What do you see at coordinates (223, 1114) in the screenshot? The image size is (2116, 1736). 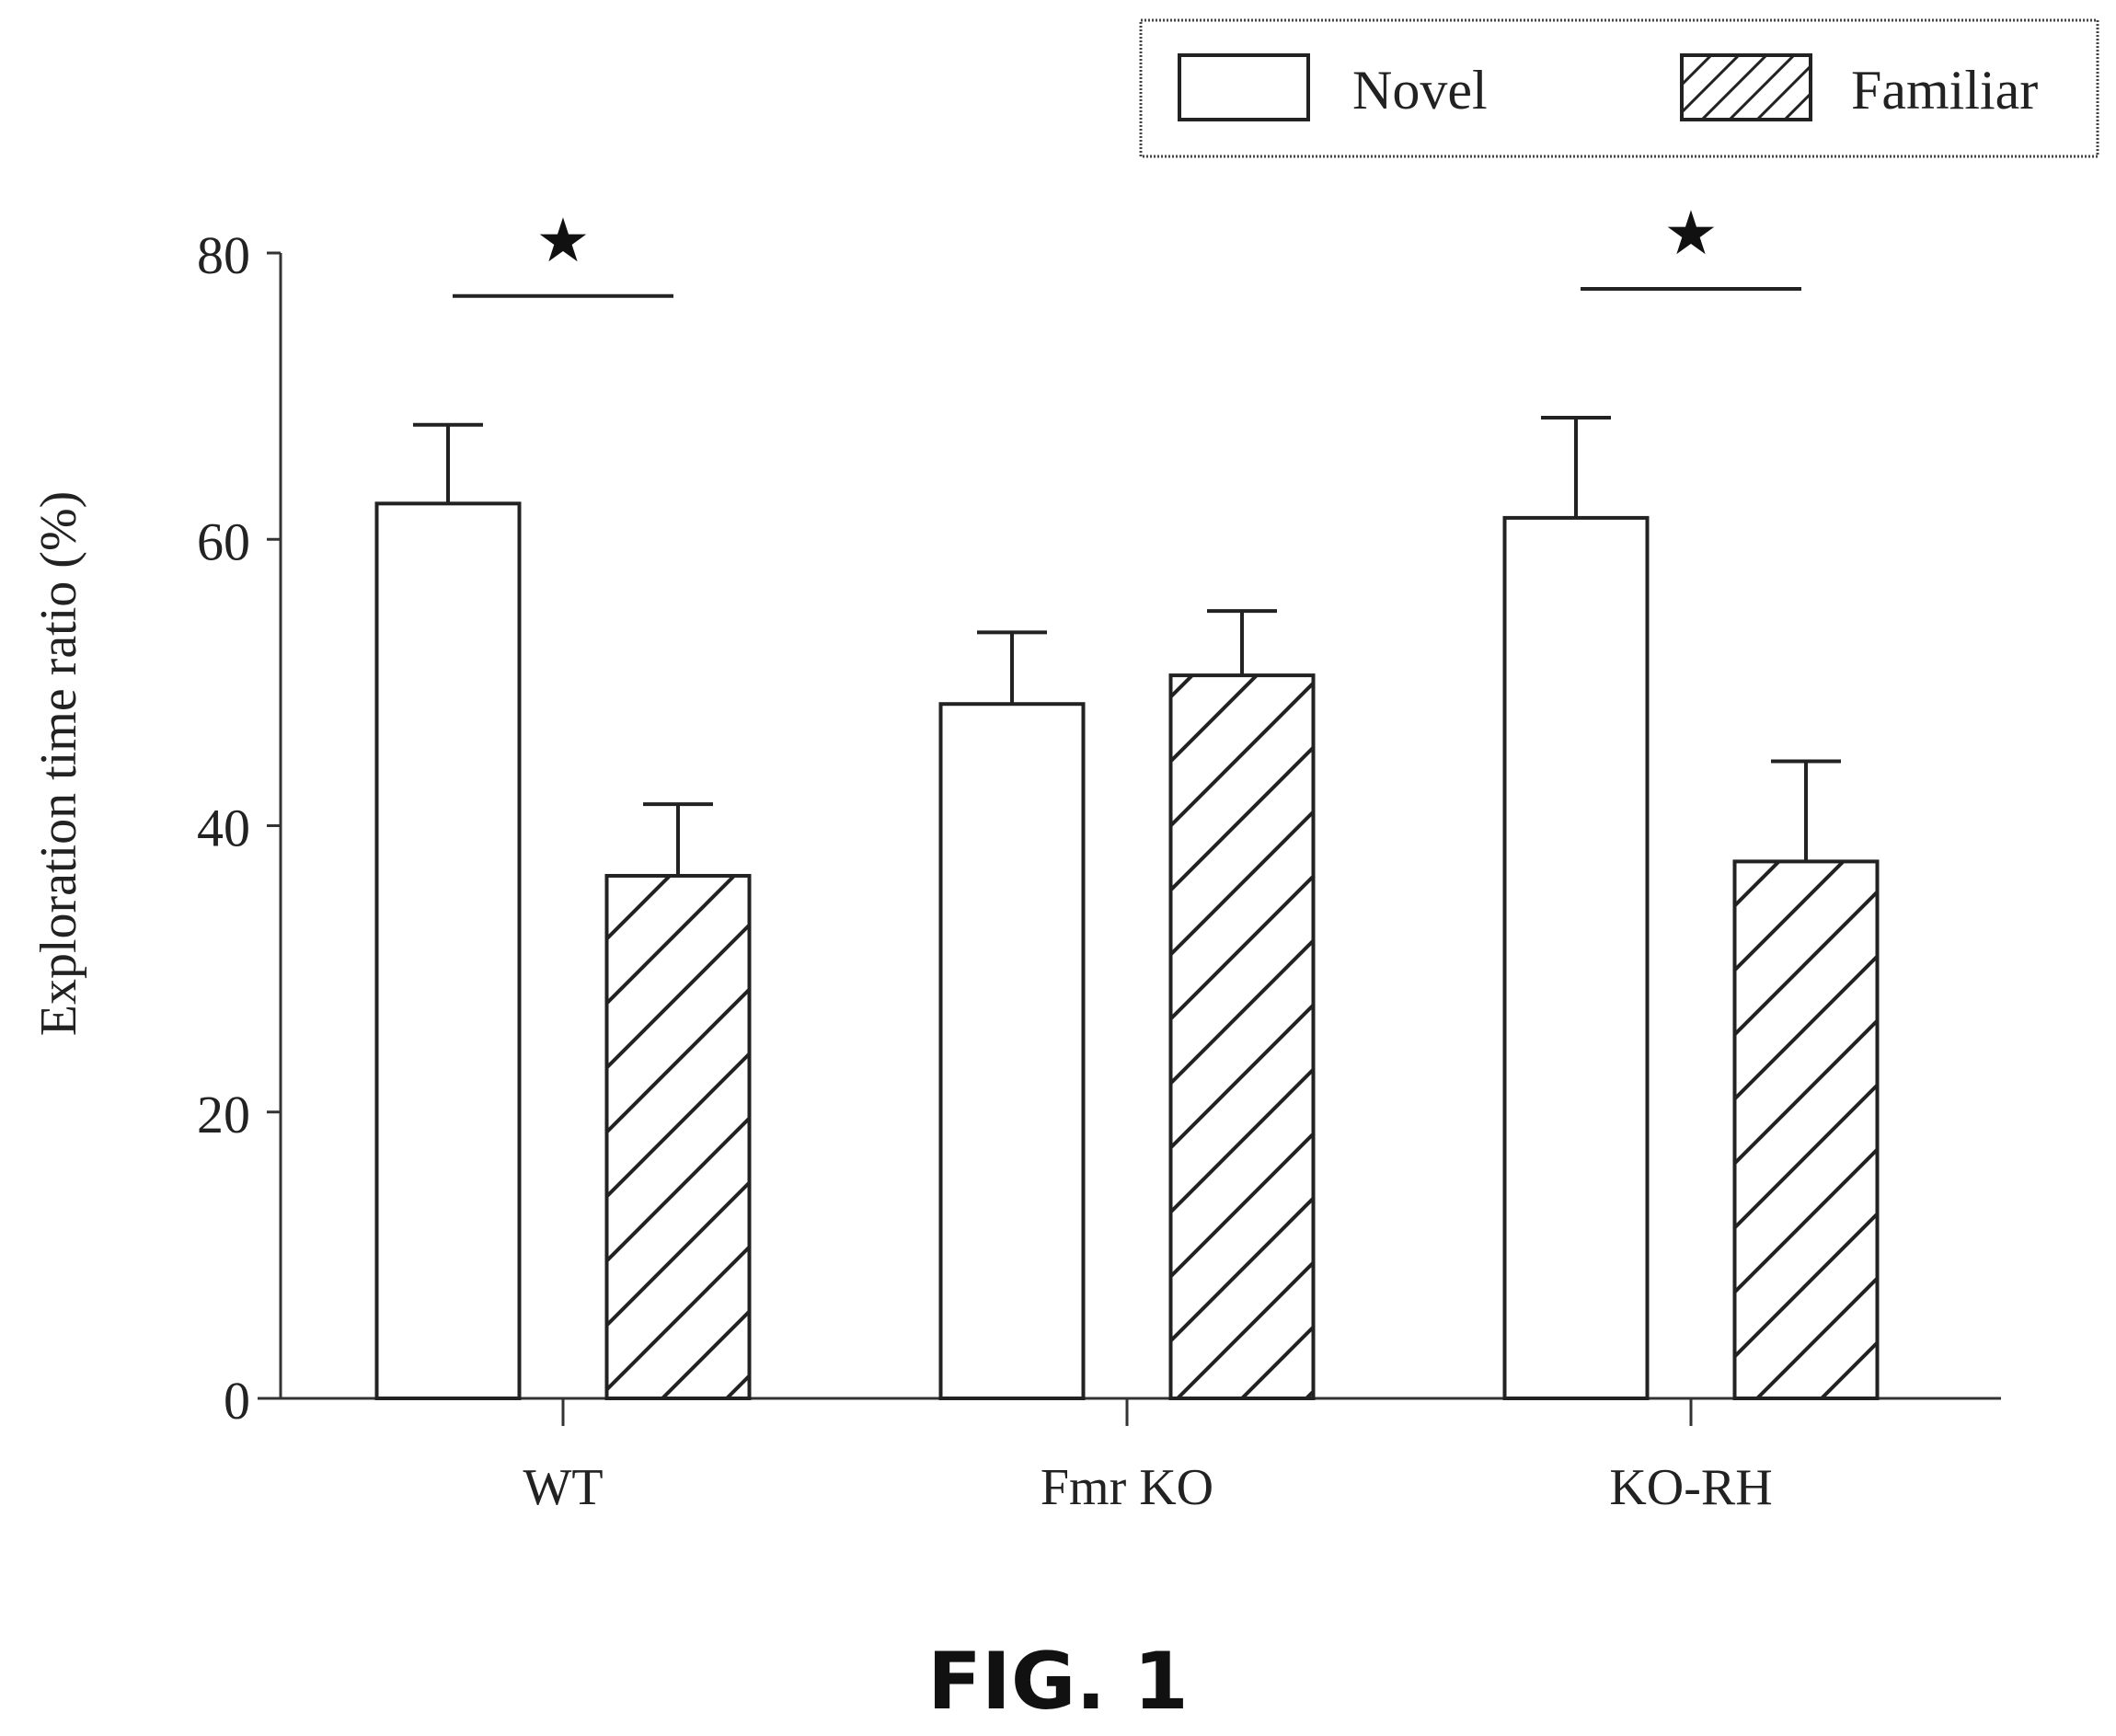 I see `y-tick-label: 20` at bounding box center [223, 1114].